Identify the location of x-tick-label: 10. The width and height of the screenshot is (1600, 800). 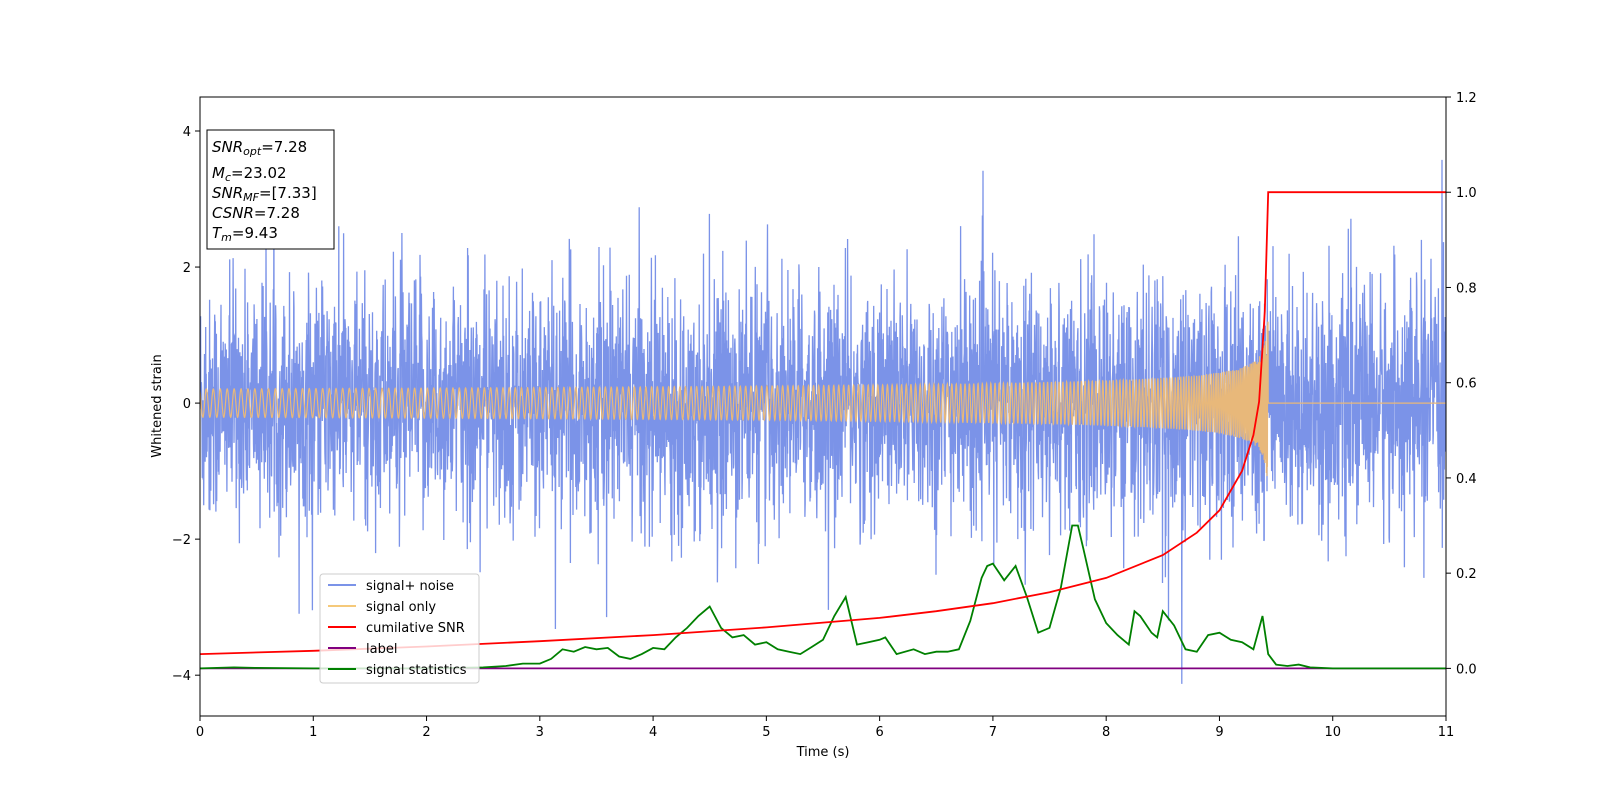
(1332, 732).